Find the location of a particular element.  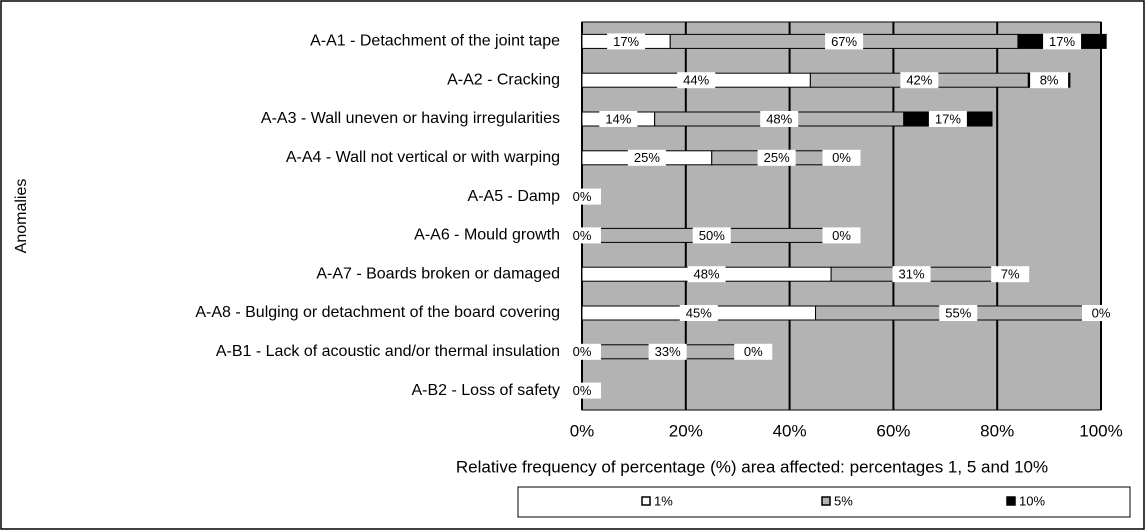

x-tick-label: 20% is located at coordinates (686, 430).